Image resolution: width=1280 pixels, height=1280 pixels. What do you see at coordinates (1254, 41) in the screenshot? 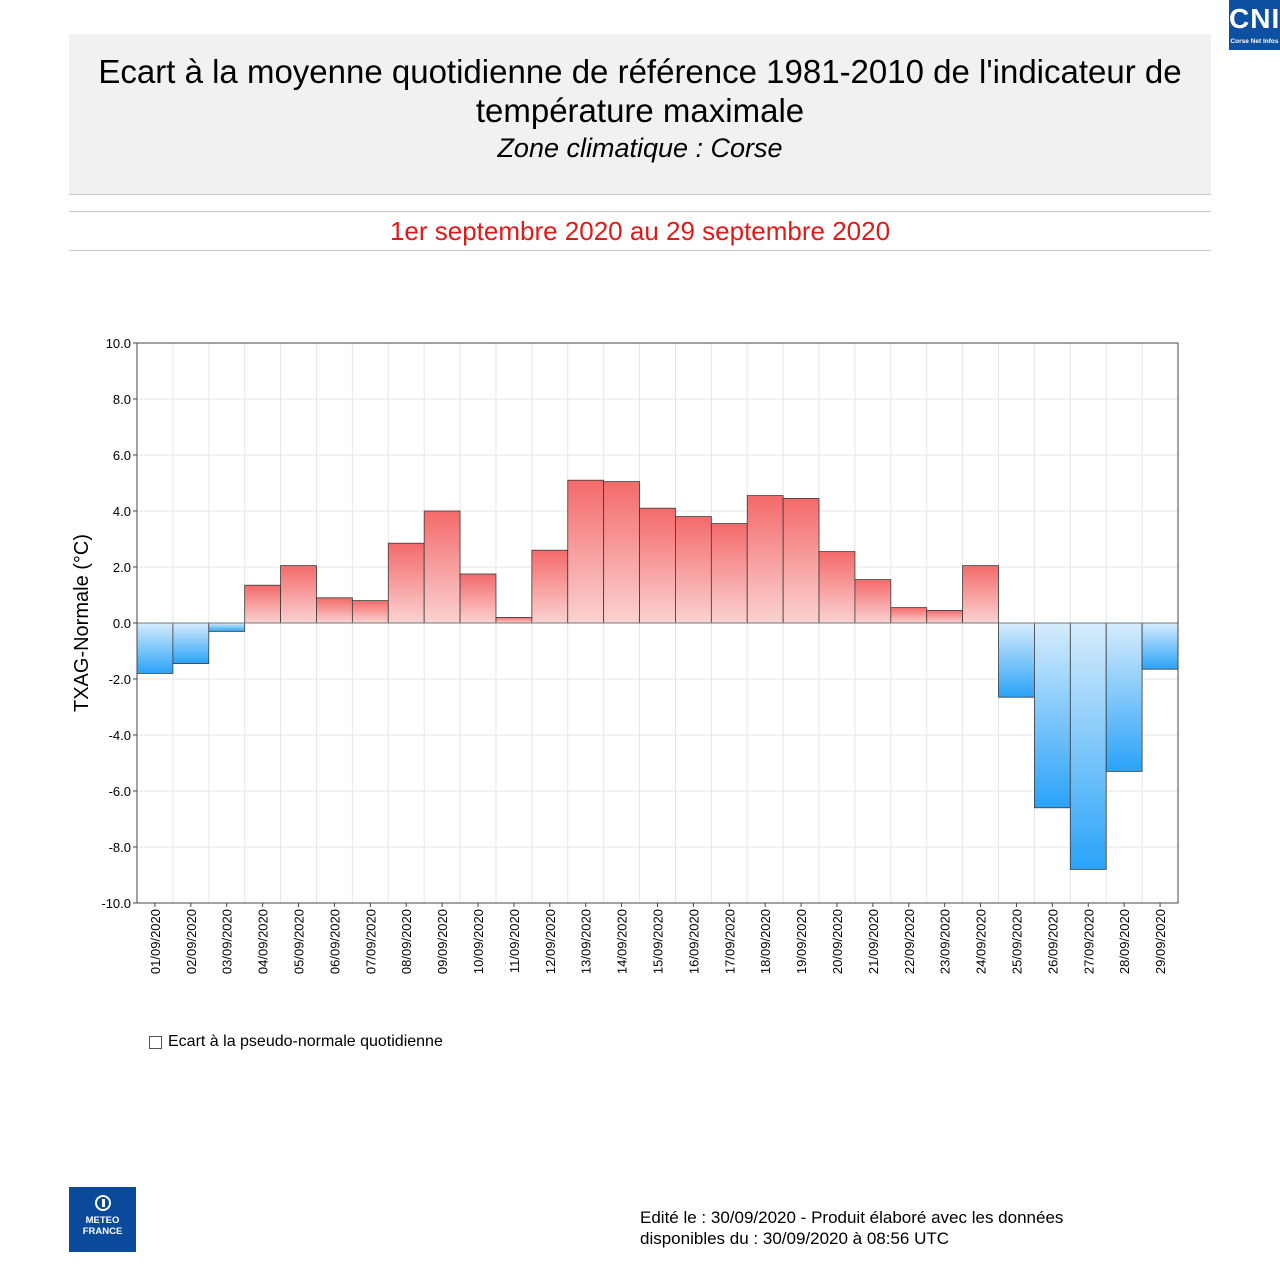
I see `cni-logo-subtext: Corse Net Infos` at bounding box center [1254, 41].